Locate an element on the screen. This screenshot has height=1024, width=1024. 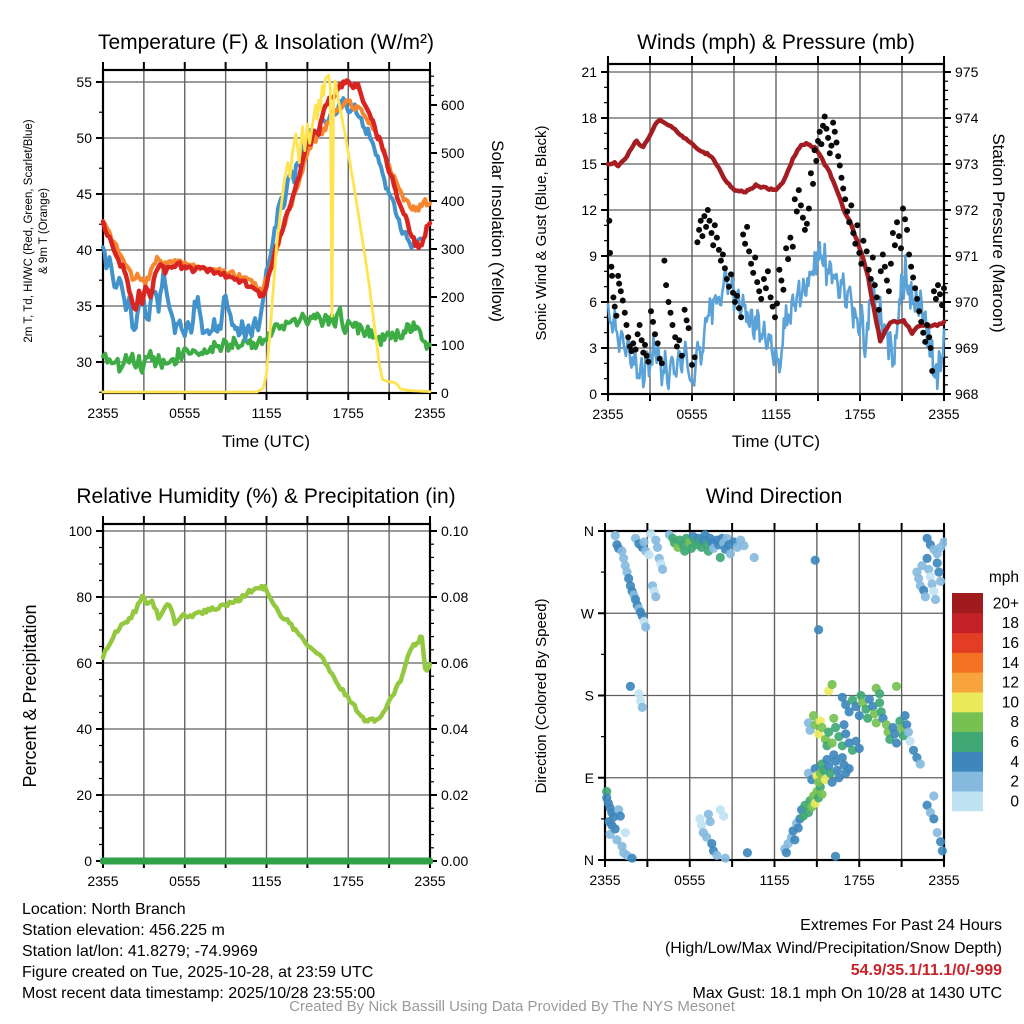
svg-text: 0.00 is located at coordinates (454, 861).